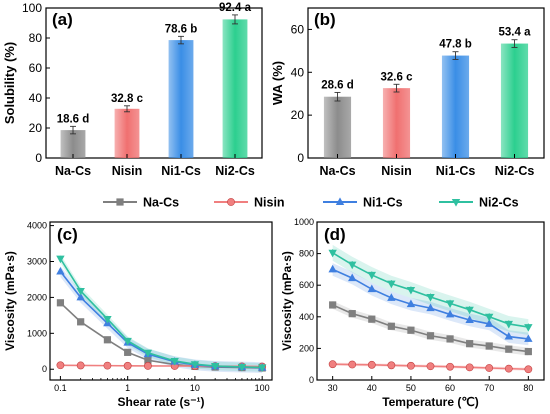 This screenshot has height=414, width=550. Describe the element at coordinates (60, 388) in the screenshot. I see `x-tick-label: 0.1` at that location.